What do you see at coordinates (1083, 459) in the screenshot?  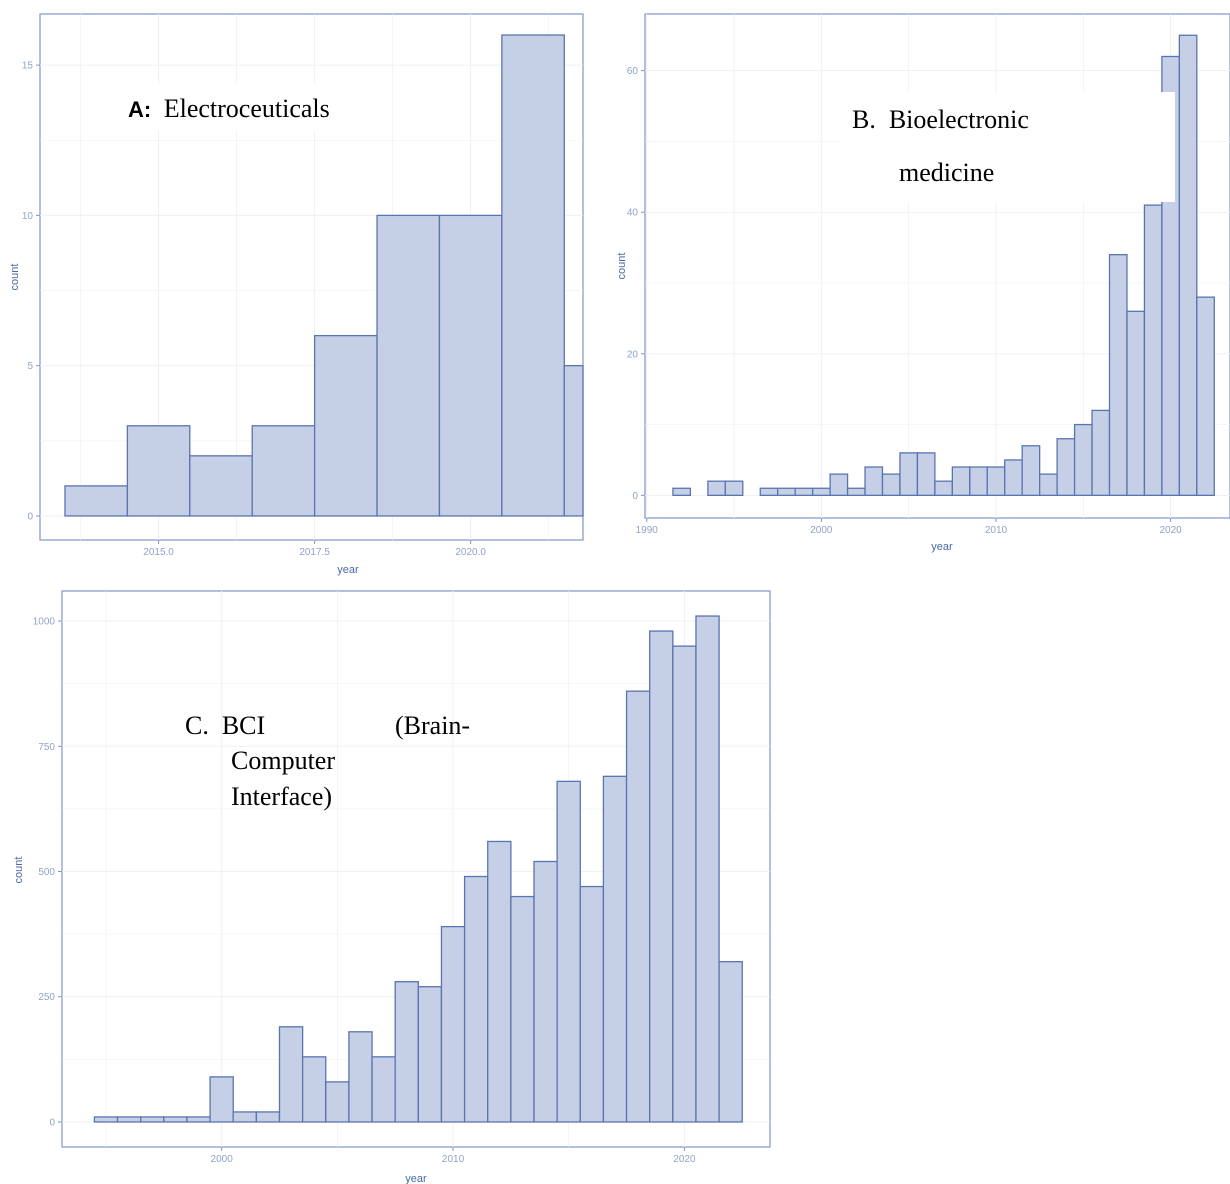 I see `panel-b-bar-2015` at bounding box center [1083, 459].